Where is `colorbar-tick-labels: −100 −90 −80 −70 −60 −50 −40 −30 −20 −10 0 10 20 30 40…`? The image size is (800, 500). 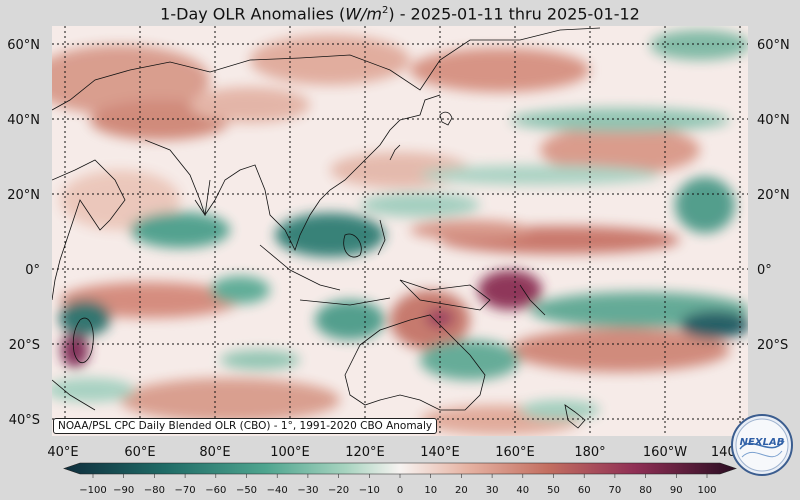 colorbar-tick-labels: −100 −90 −80 −70 −60 −50 −40 −30 −20 −10 0 10 20 30 40… is located at coordinates (397, 490).